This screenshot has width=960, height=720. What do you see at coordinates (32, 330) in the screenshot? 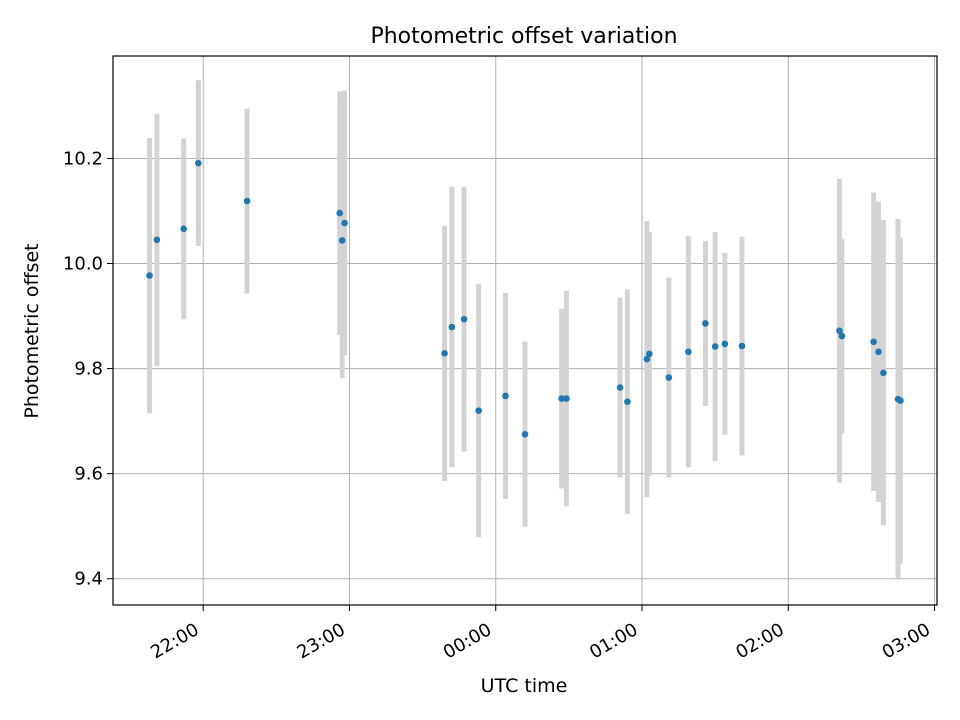
I see `y-axis-label: Photometric offset` at bounding box center [32, 330].